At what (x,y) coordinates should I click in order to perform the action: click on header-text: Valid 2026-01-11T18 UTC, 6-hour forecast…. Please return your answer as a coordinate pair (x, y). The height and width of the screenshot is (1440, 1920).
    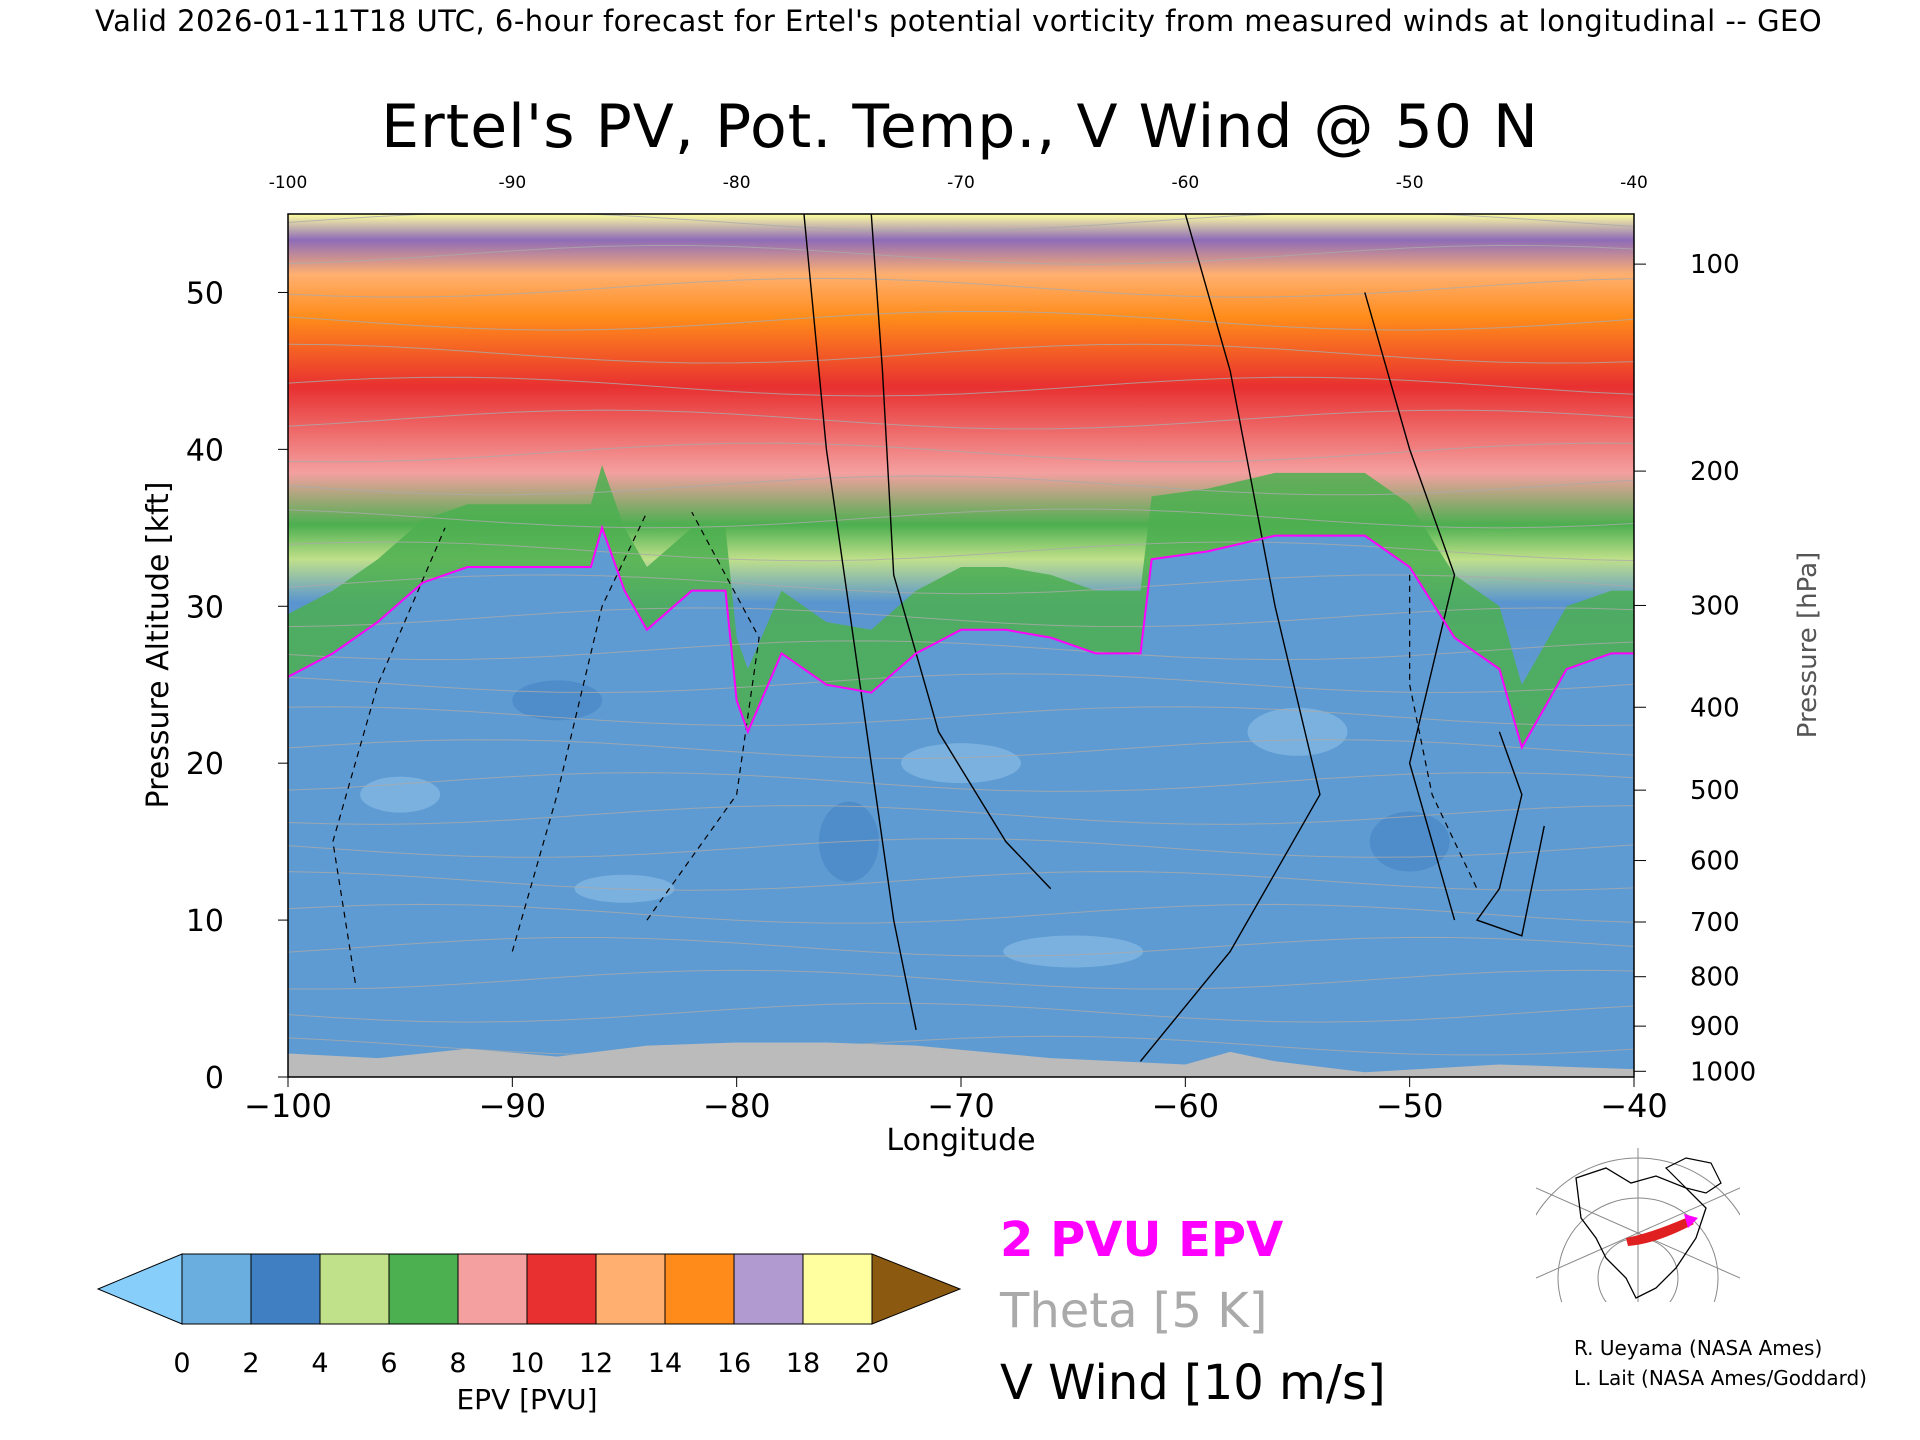
    Looking at the image, I should click on (959, 21).